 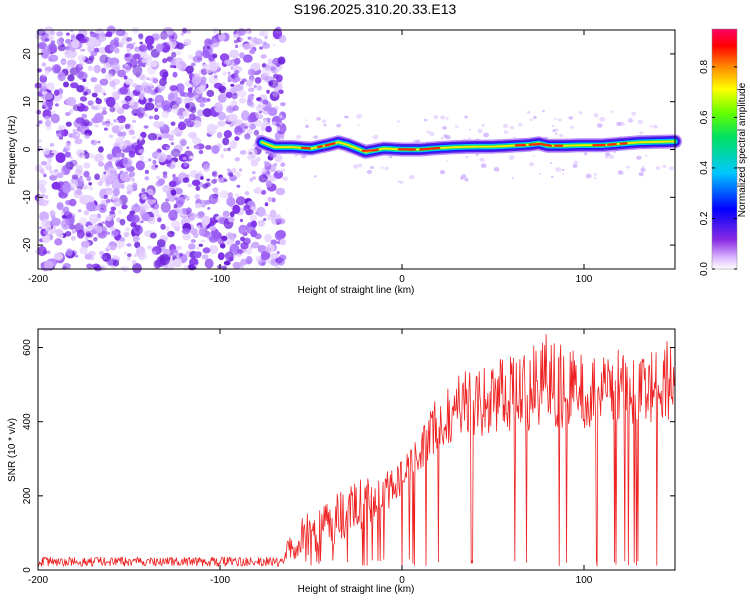 I want to click on snr-y-label: SNR (10 * v/v), so click(x=12, y=450).